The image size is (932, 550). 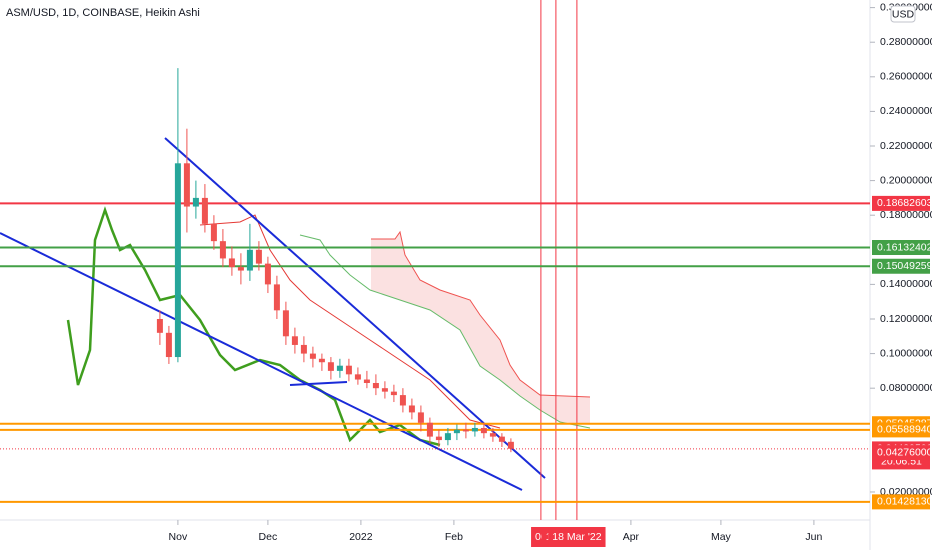 I want to click on y-tick-label: 0.08000000, so click(x=906, y=388).